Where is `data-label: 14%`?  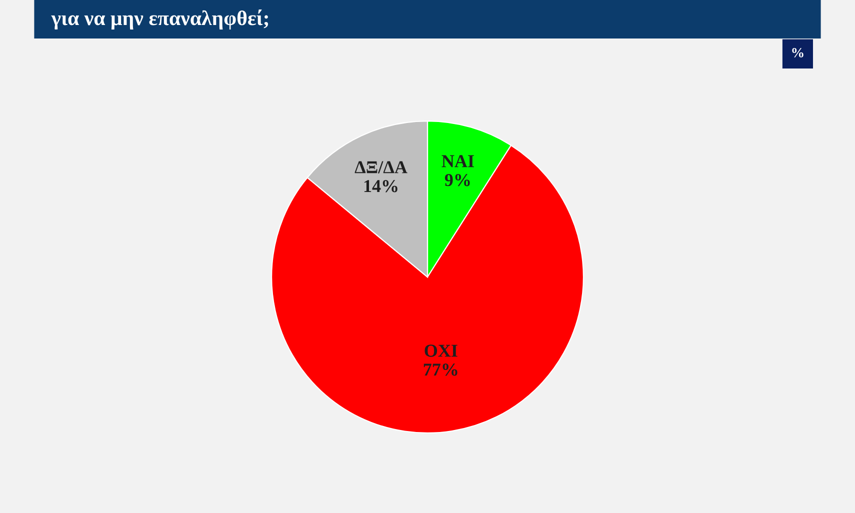
data-label: 14% is located at coordinates (381, 186).